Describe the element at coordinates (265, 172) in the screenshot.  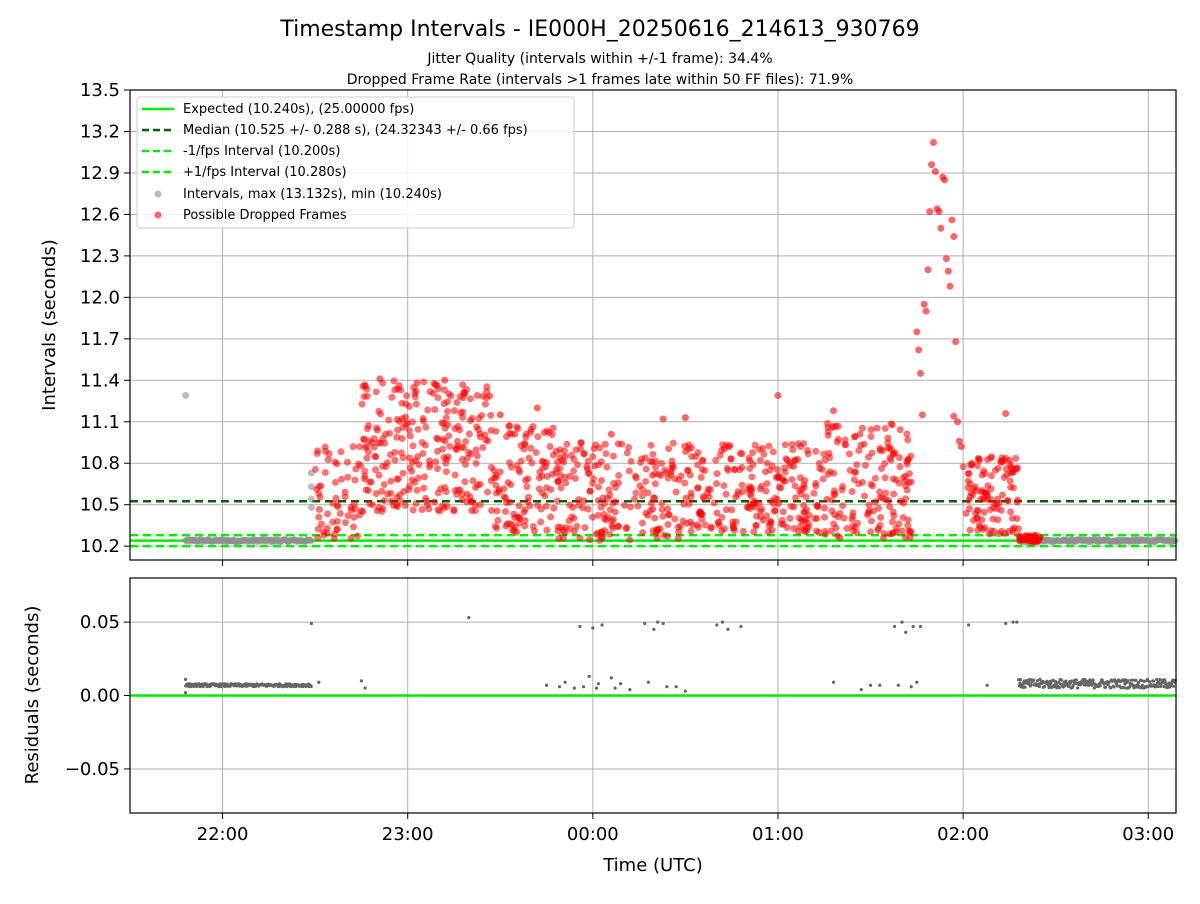
I see `legend-label-plus-interval: +1/fps Interval (10.280s)` at that location.